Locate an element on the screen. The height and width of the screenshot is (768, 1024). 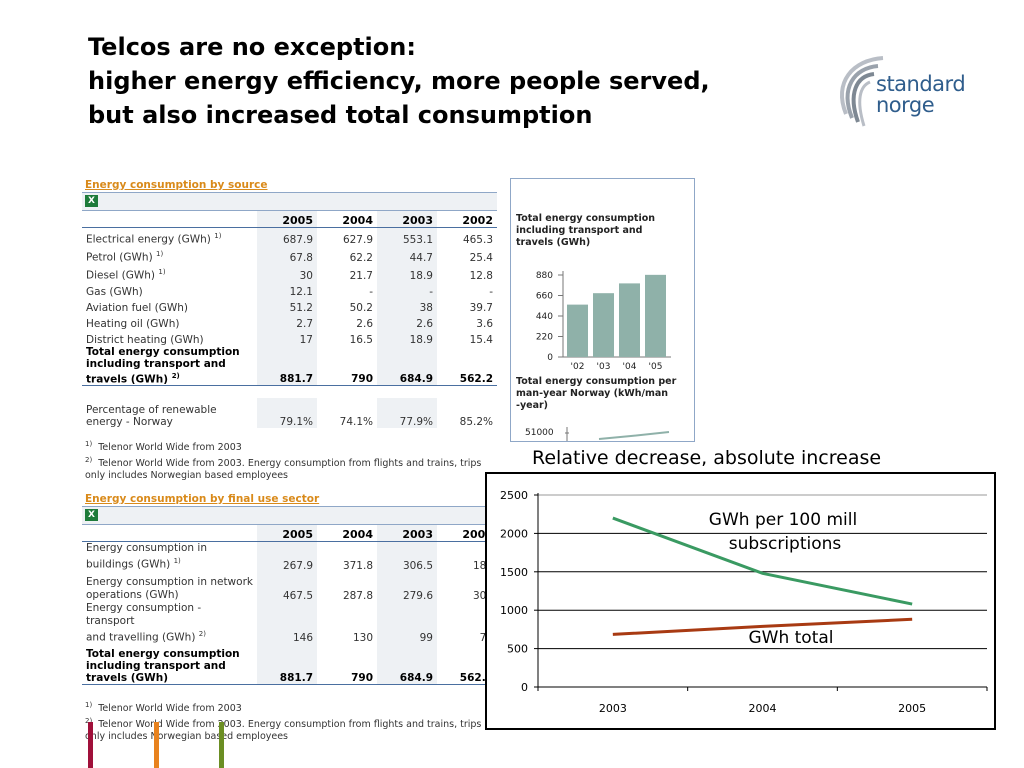
y-tick-label: 660 is located at coordinates (544, 297).